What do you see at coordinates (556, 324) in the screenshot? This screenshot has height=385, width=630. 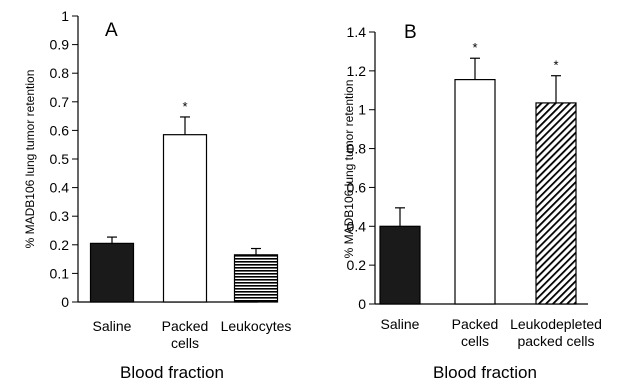 I see `x-tick-label: Leukodepleted` at bounding box center [556, 324].